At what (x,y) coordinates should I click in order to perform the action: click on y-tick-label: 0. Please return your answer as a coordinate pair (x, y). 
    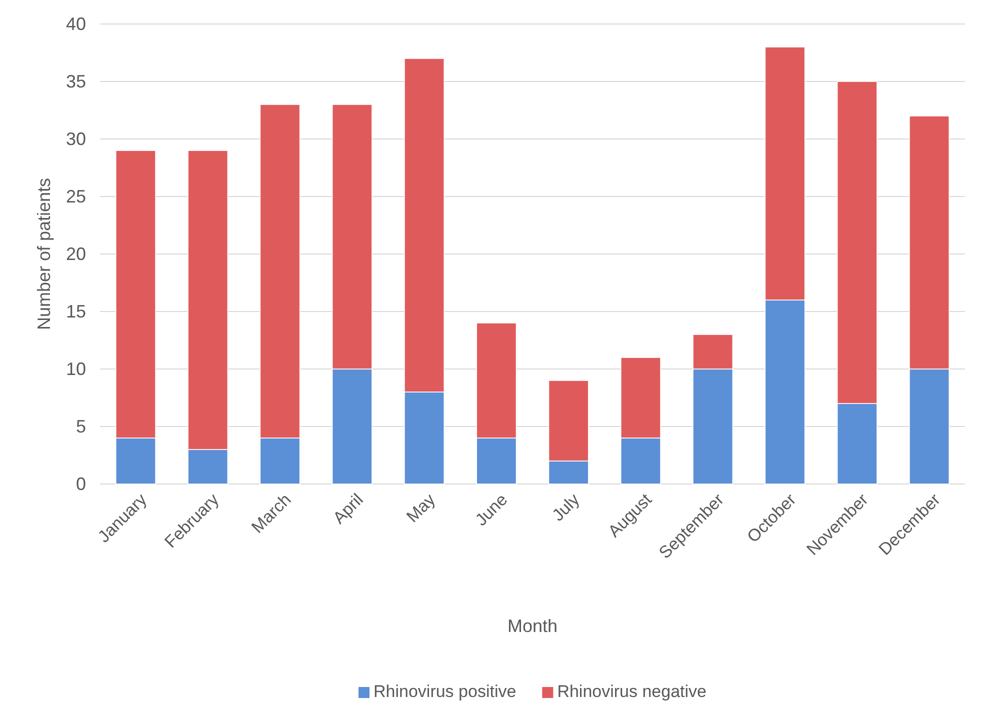
    Looking at the image, I should click on (81, 484).